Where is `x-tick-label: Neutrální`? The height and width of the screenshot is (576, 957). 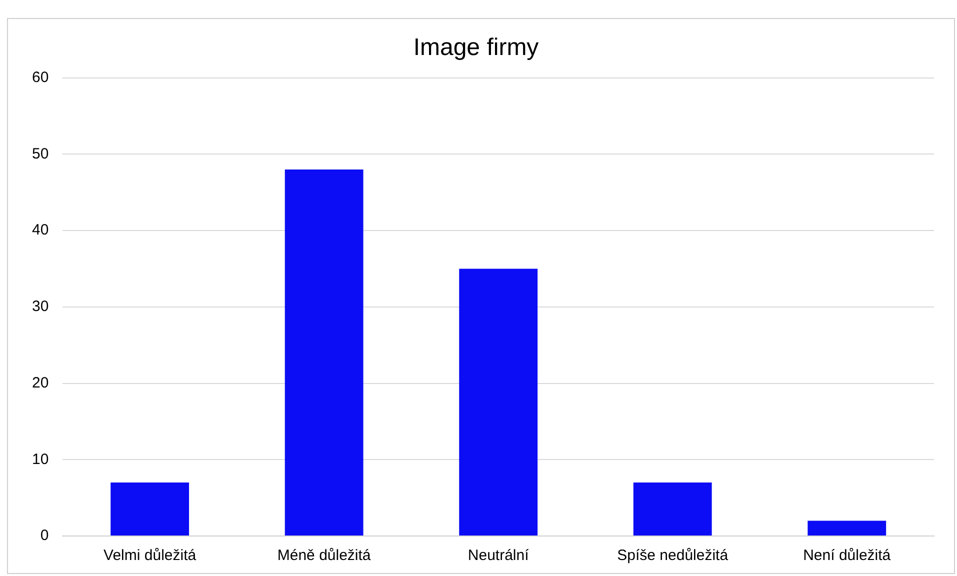
x-tick-label: Neutrální is located at coordinates (499, 555).